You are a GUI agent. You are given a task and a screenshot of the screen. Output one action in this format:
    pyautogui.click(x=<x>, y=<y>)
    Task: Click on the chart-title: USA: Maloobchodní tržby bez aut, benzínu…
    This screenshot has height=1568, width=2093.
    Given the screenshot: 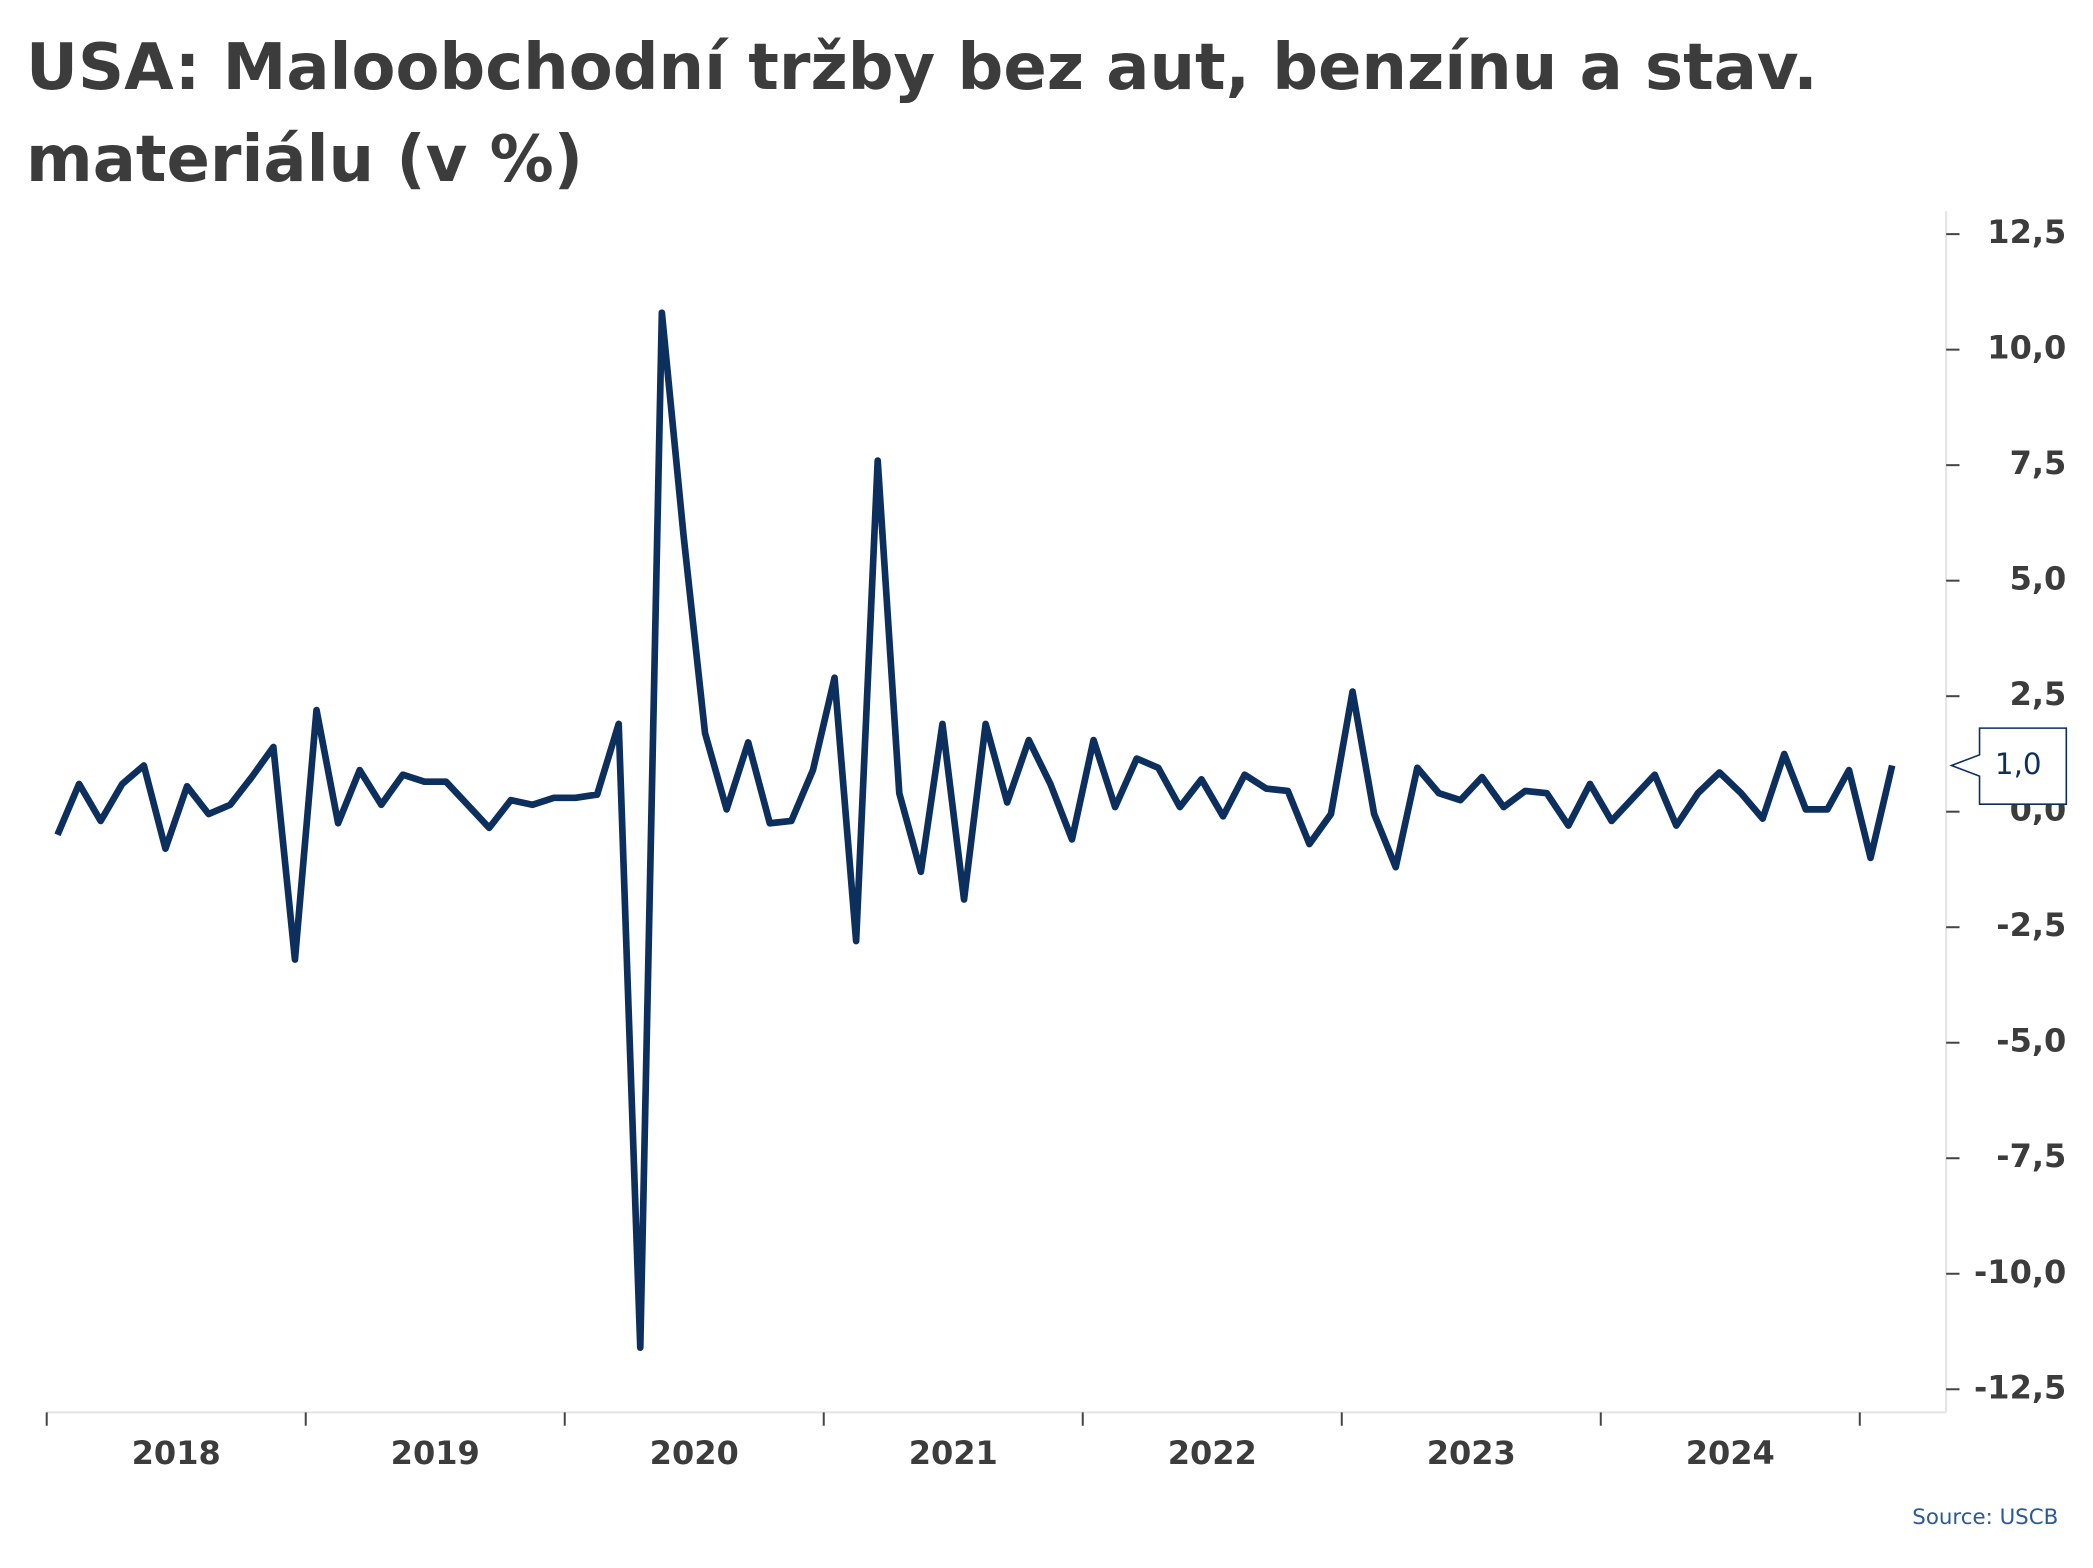 What is the action you would take?
    pyautogui.click(x=922, y=114)
    